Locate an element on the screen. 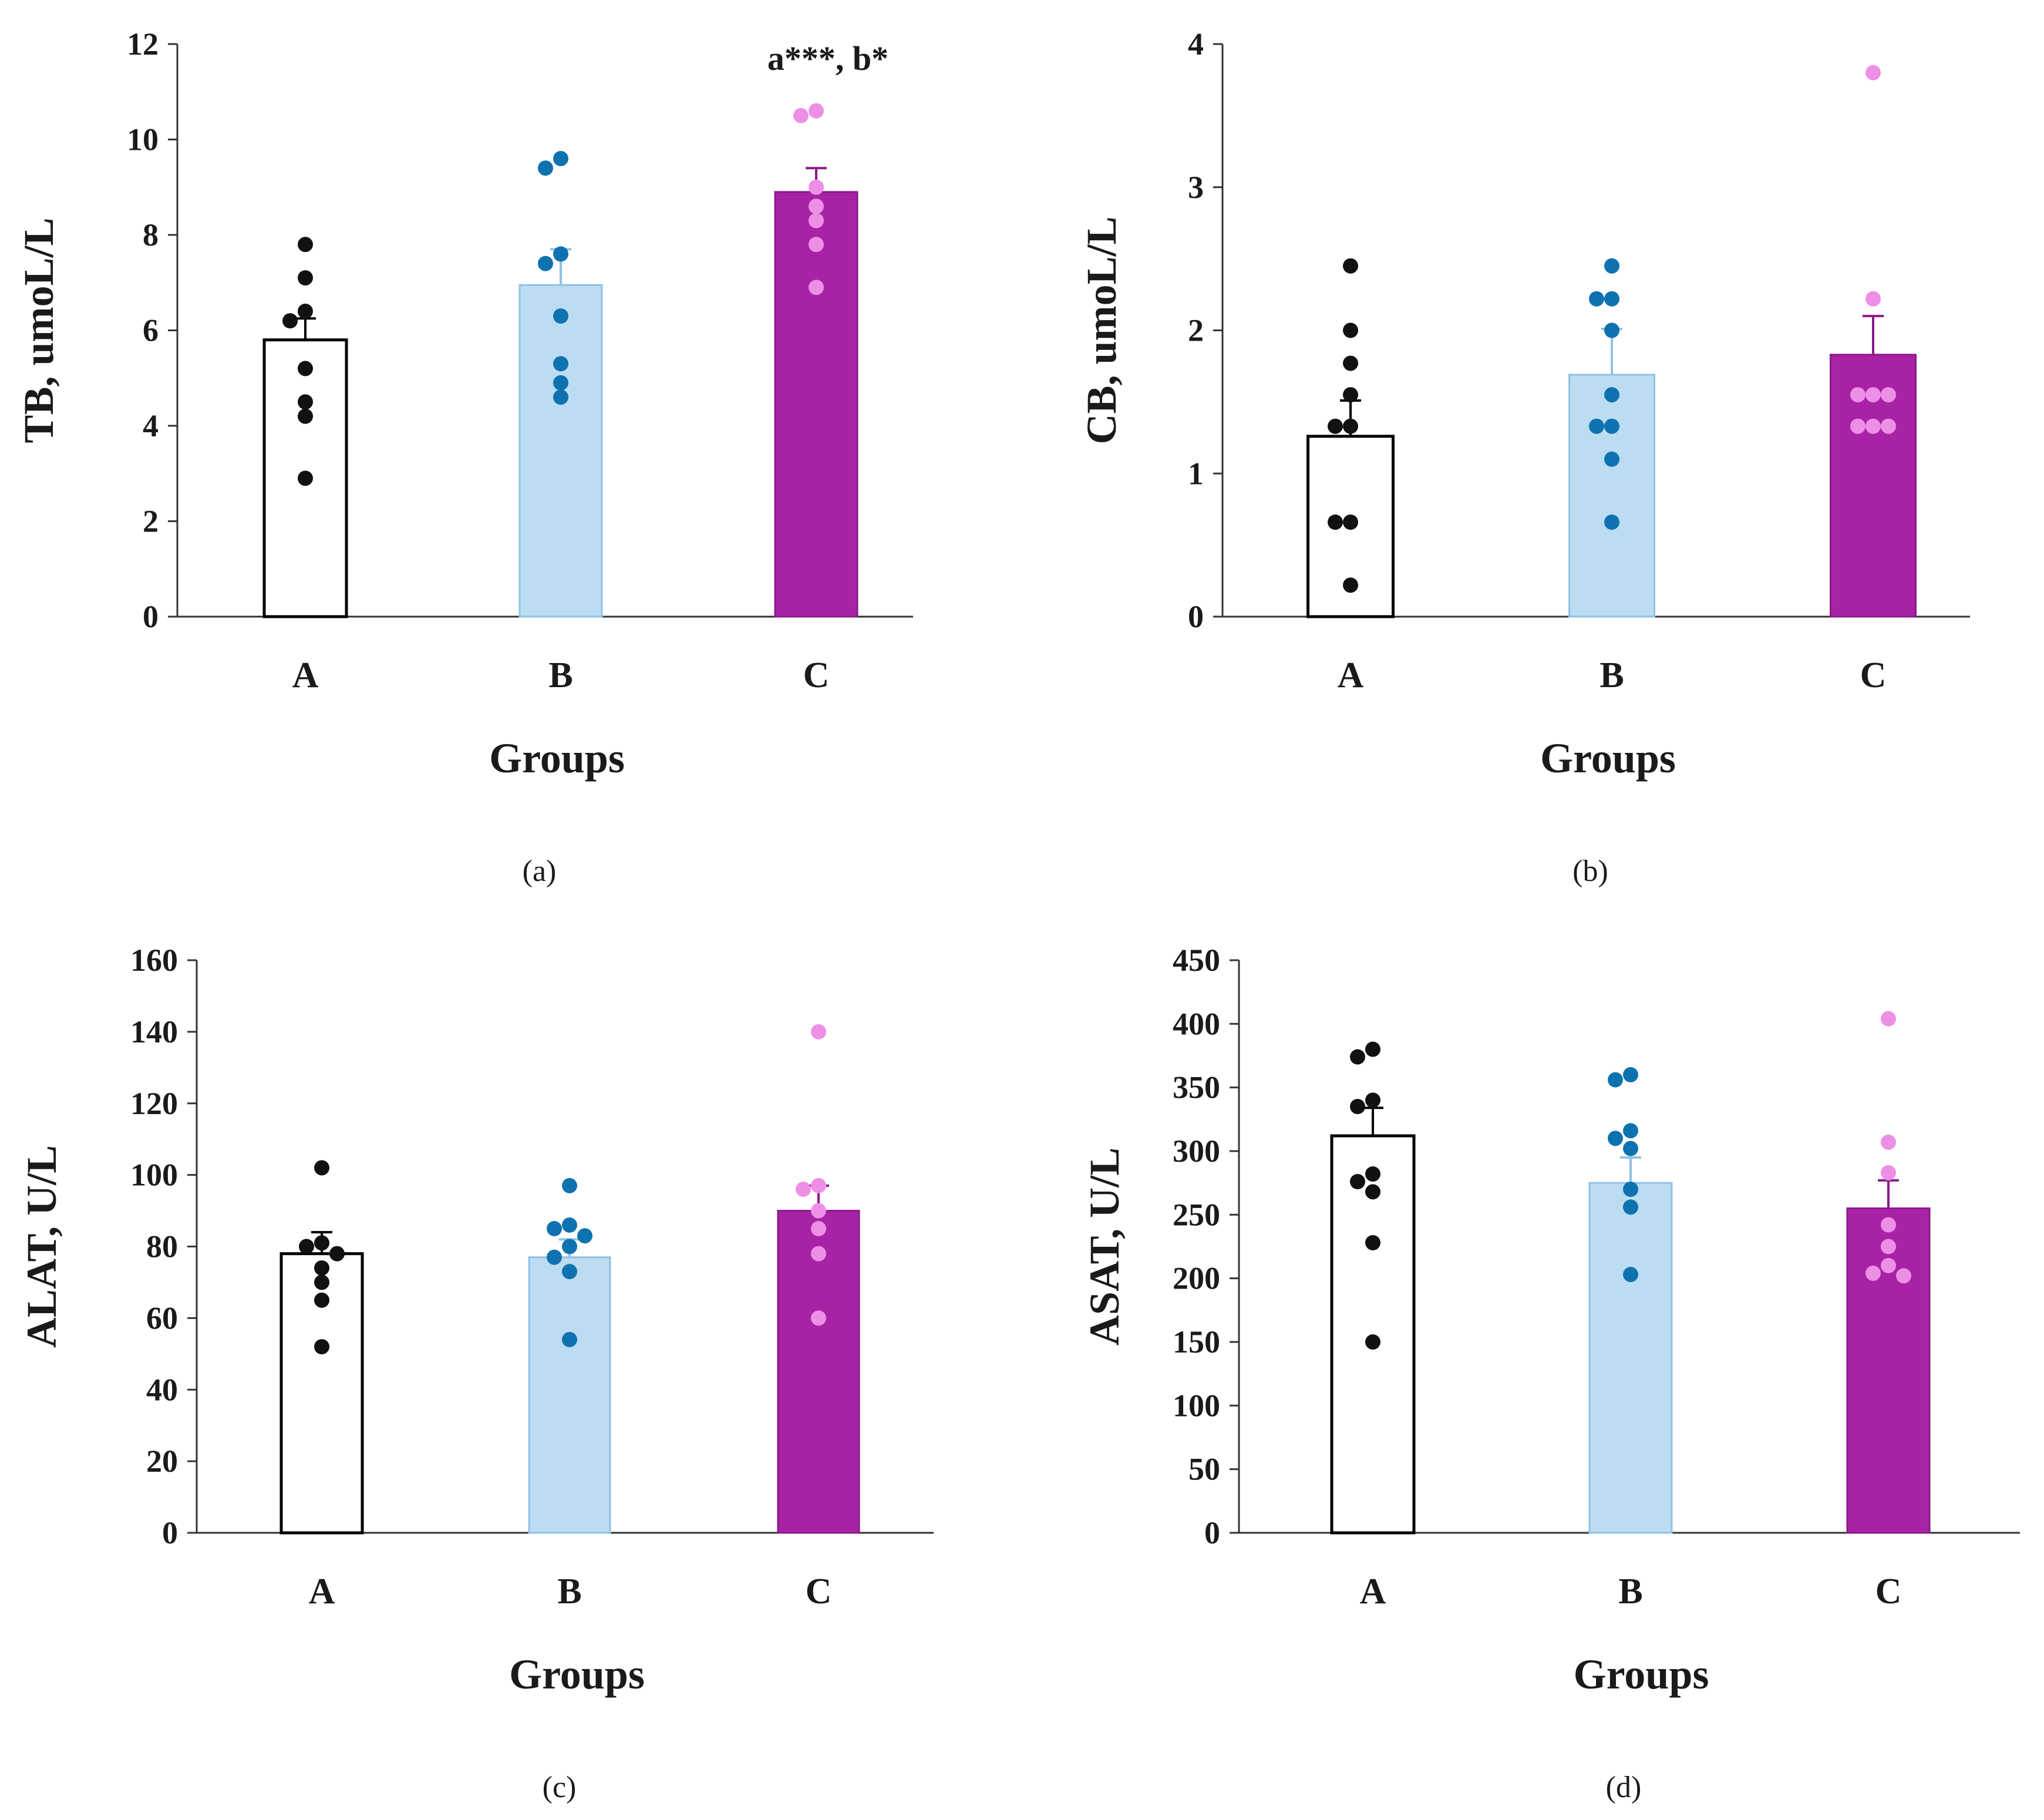 This screenshot has height=1820, width=2044. y-tick-label: 300 is located at coordinates (1196, 1151).